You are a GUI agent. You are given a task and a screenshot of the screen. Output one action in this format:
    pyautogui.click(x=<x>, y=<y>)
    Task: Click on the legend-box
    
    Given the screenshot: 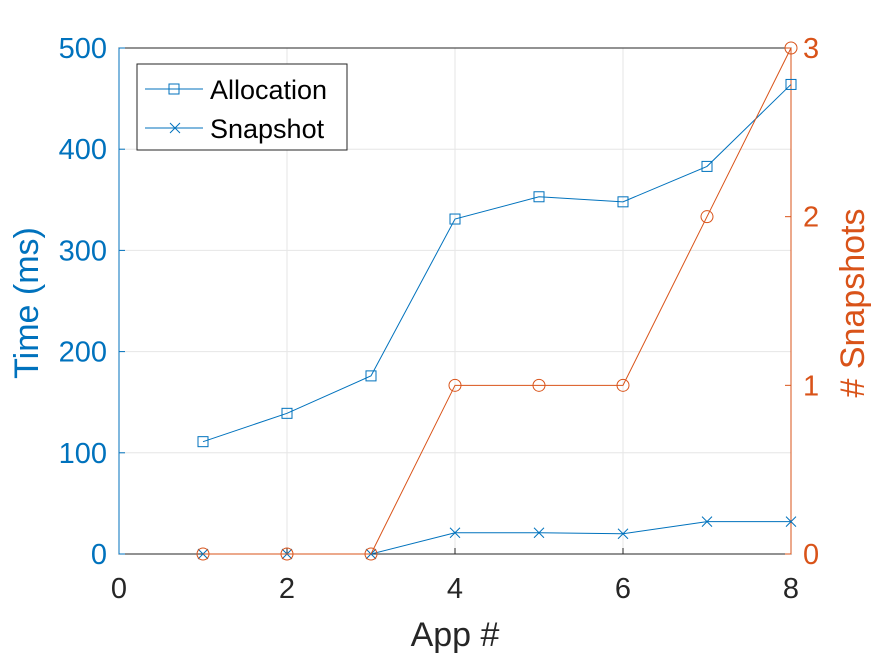 What is the action you would take?
    pyautogui.click(x=242, y=107)
    